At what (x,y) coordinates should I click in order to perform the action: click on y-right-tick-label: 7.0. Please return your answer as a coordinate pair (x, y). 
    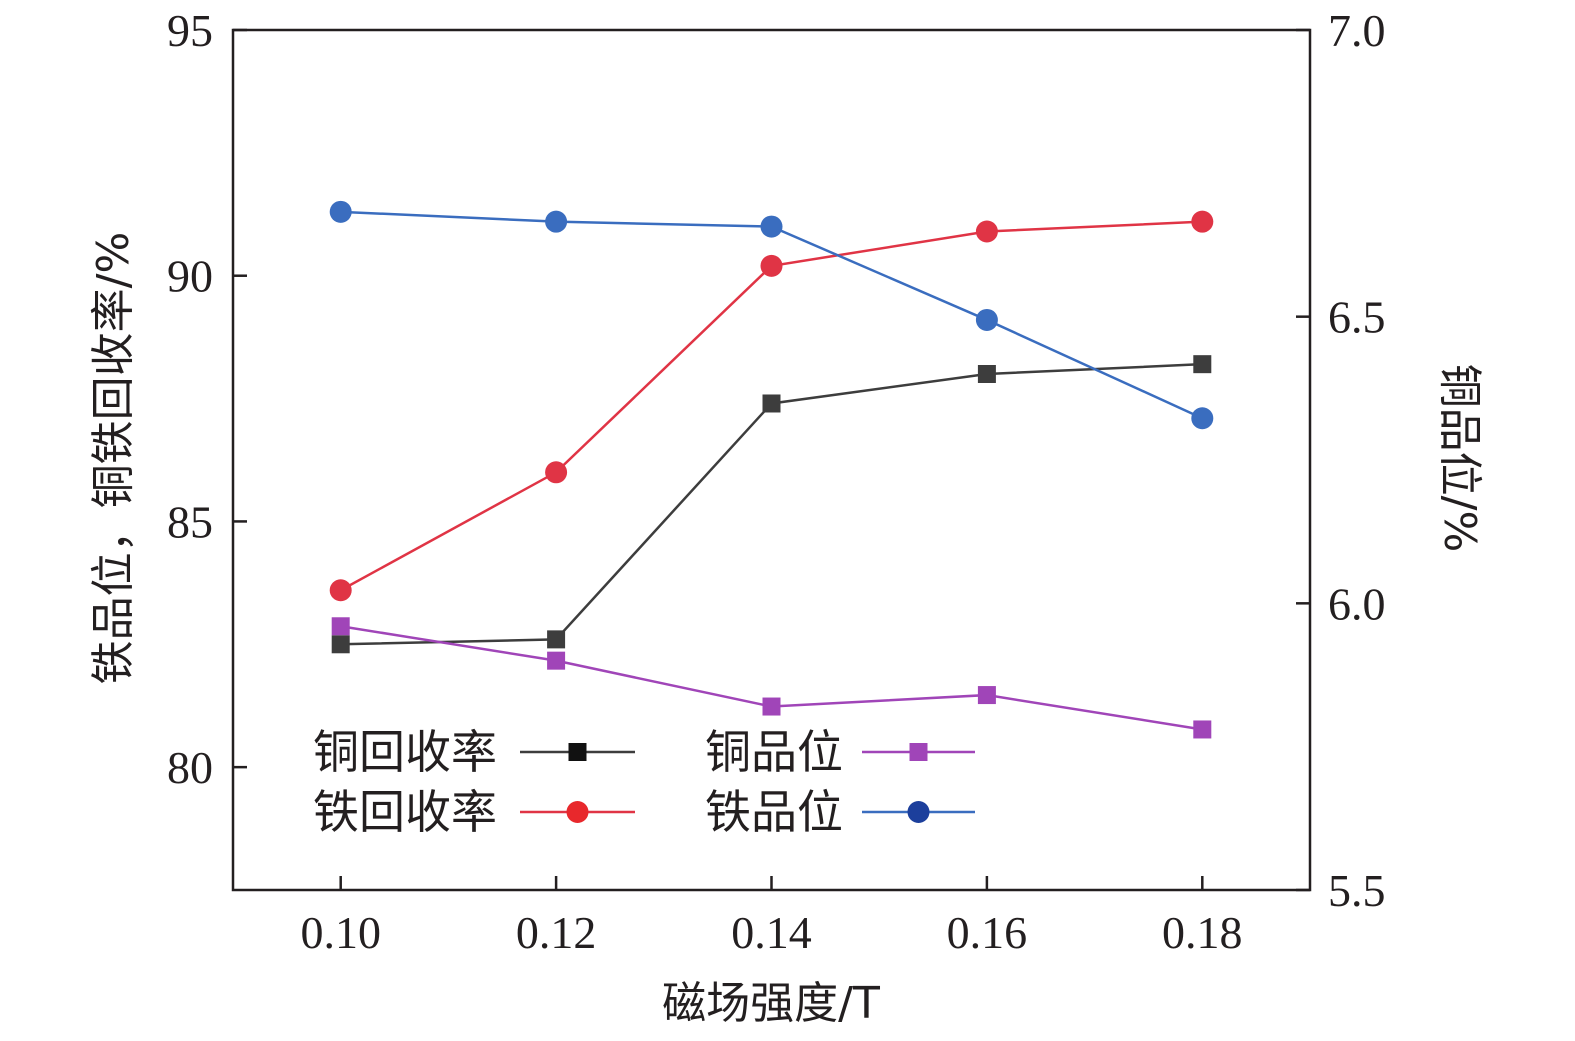
    Looking at the image, I should click on (1357, 30).